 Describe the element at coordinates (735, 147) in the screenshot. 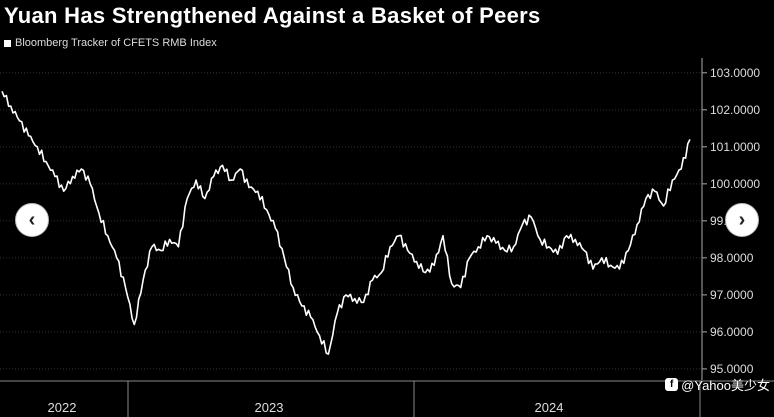

I see `y-tick-label: 101.0000` at that location.